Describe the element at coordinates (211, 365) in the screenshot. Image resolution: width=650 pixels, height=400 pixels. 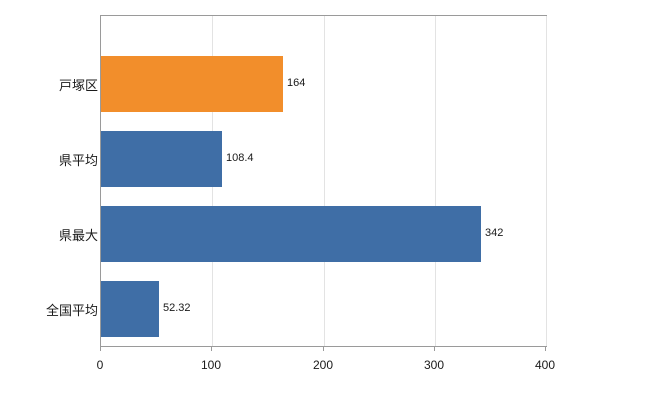
I see `x-axis-tick-label-100: 100` at that location.